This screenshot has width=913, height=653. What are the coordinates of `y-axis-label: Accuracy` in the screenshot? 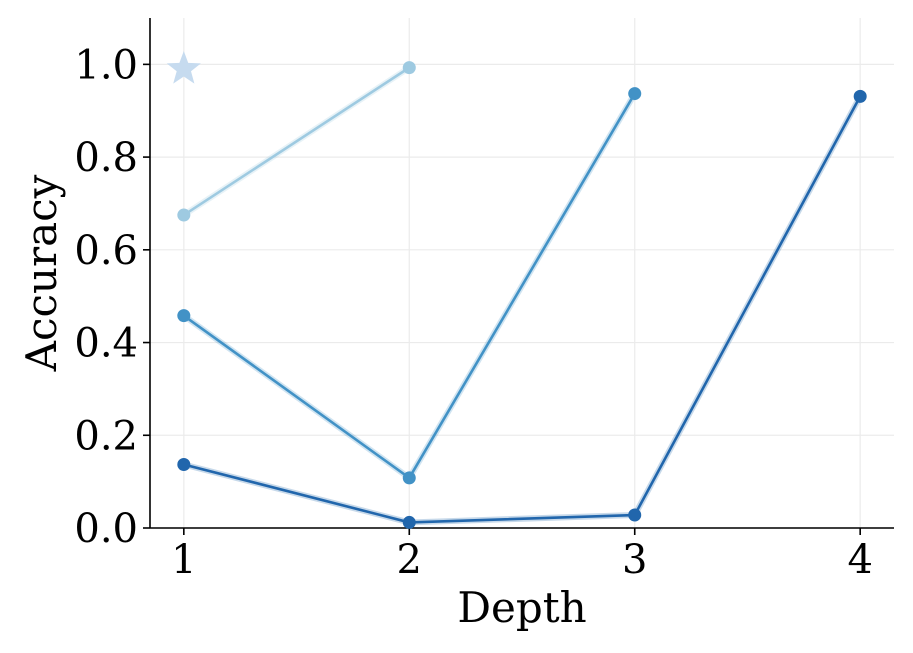 It's located at (41, 273).